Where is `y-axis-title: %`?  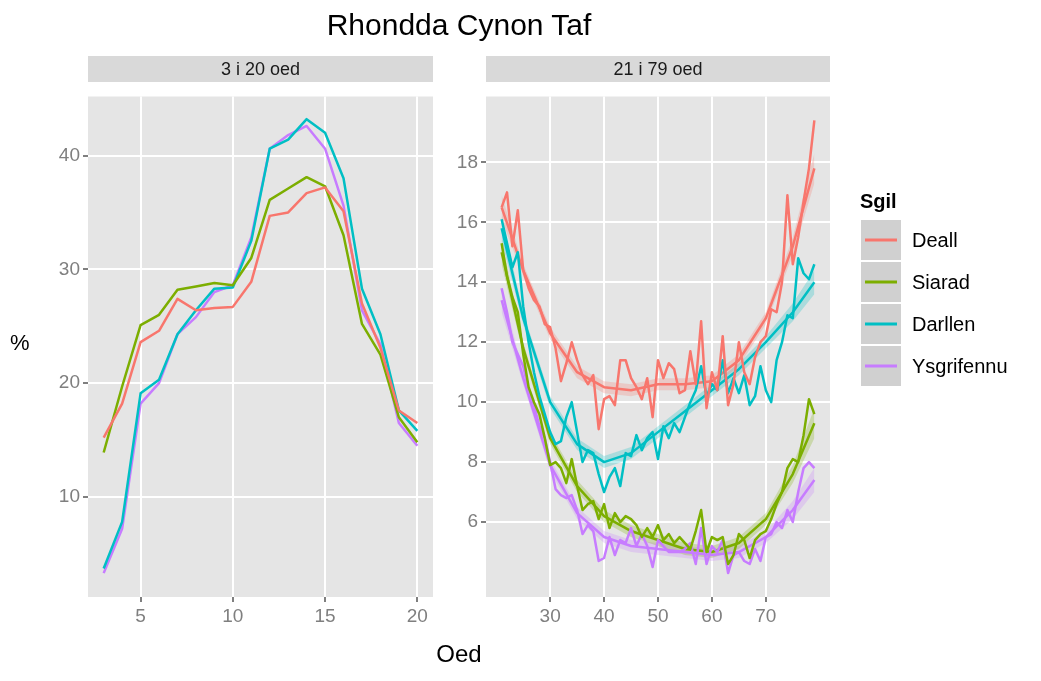 y-axis-title: % is located at coordinates (20, 343).